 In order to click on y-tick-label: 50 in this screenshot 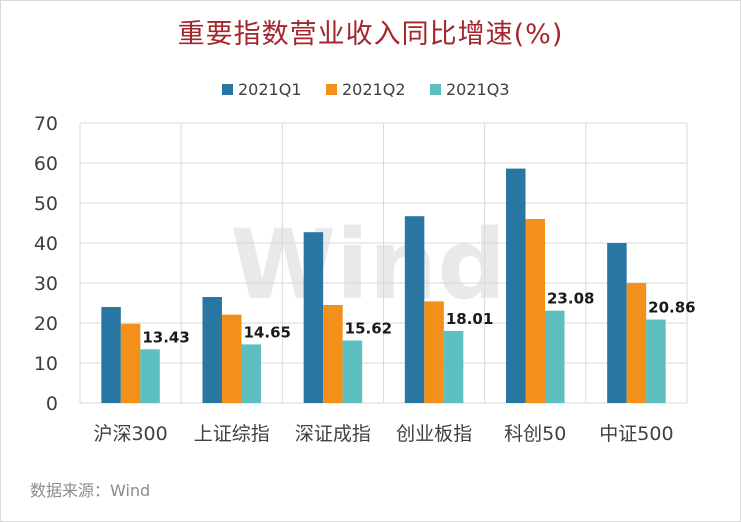, I will do `click(46, 204)`.